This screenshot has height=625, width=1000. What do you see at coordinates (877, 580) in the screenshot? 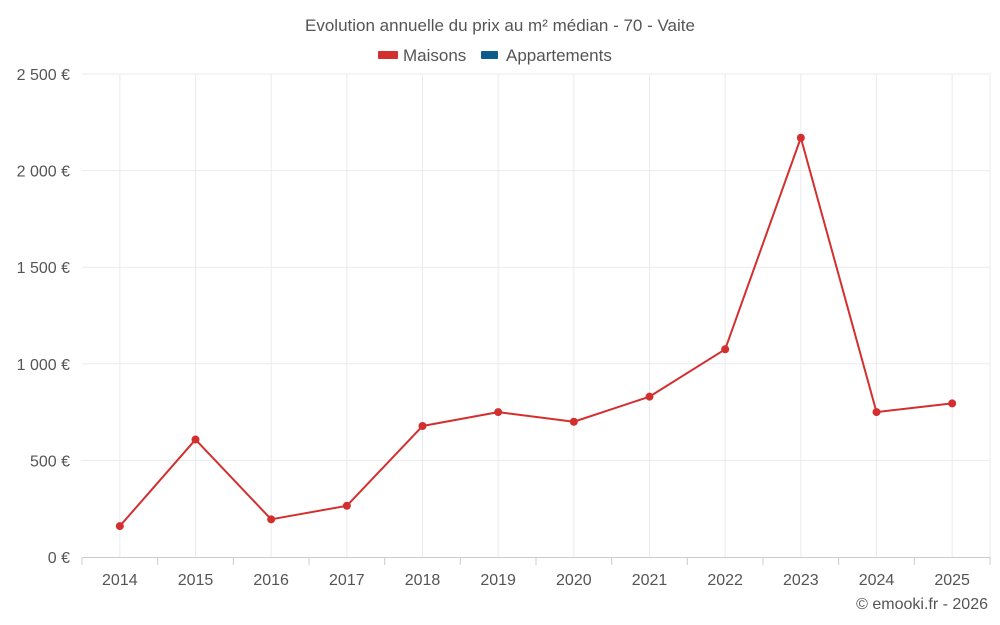
I see `x-tick-label: 2024` at bounding box center [877, 580].